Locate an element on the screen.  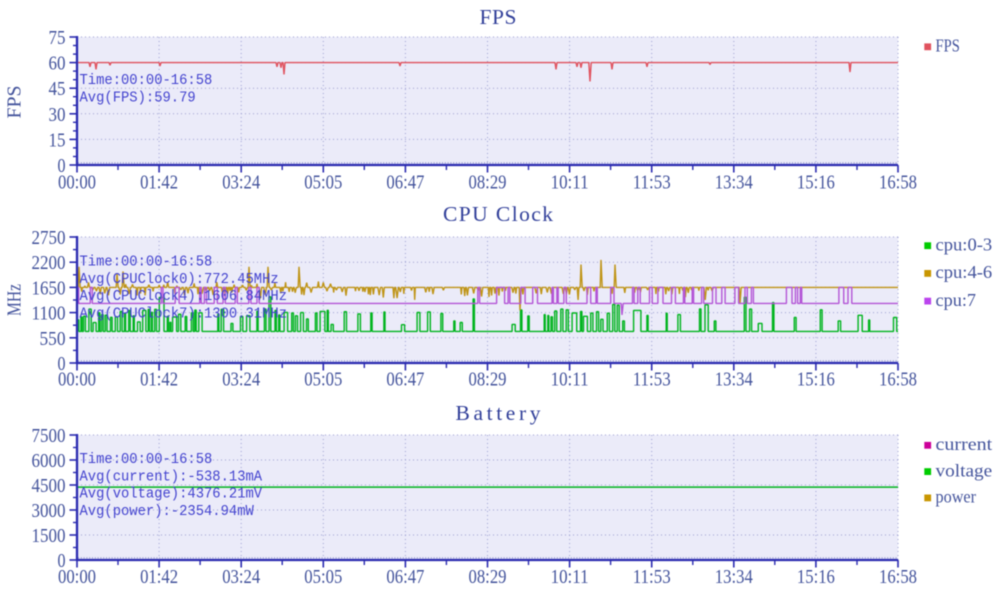
svg-text: 1500 is located at coordinates (49, 536).